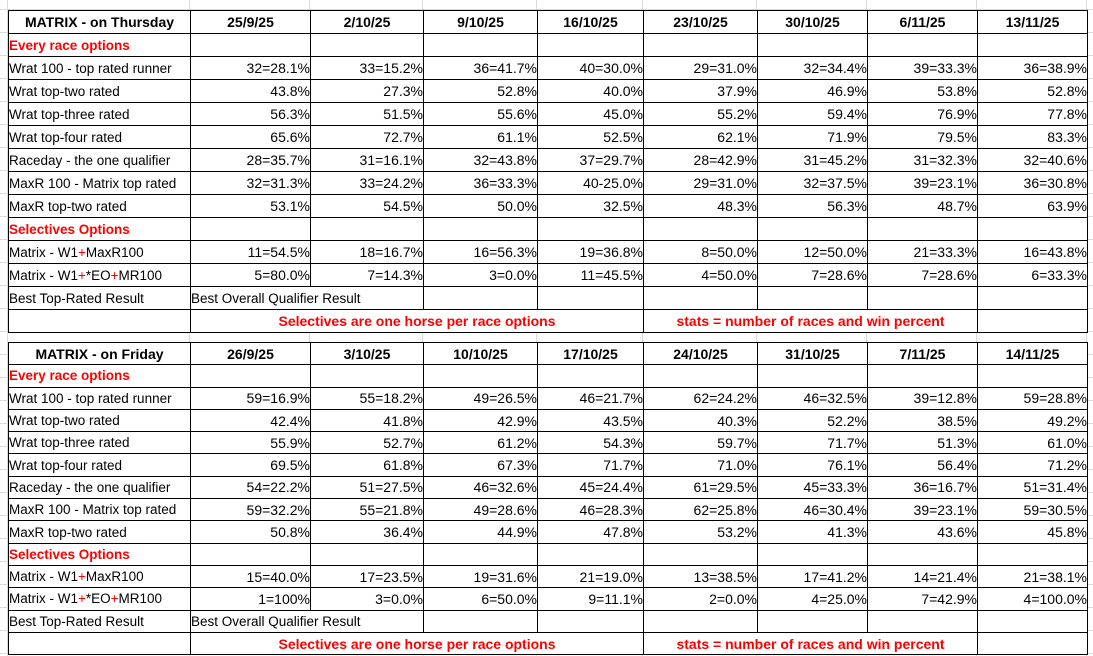  I want to click on cell: 1=100%, so click(250, 599).